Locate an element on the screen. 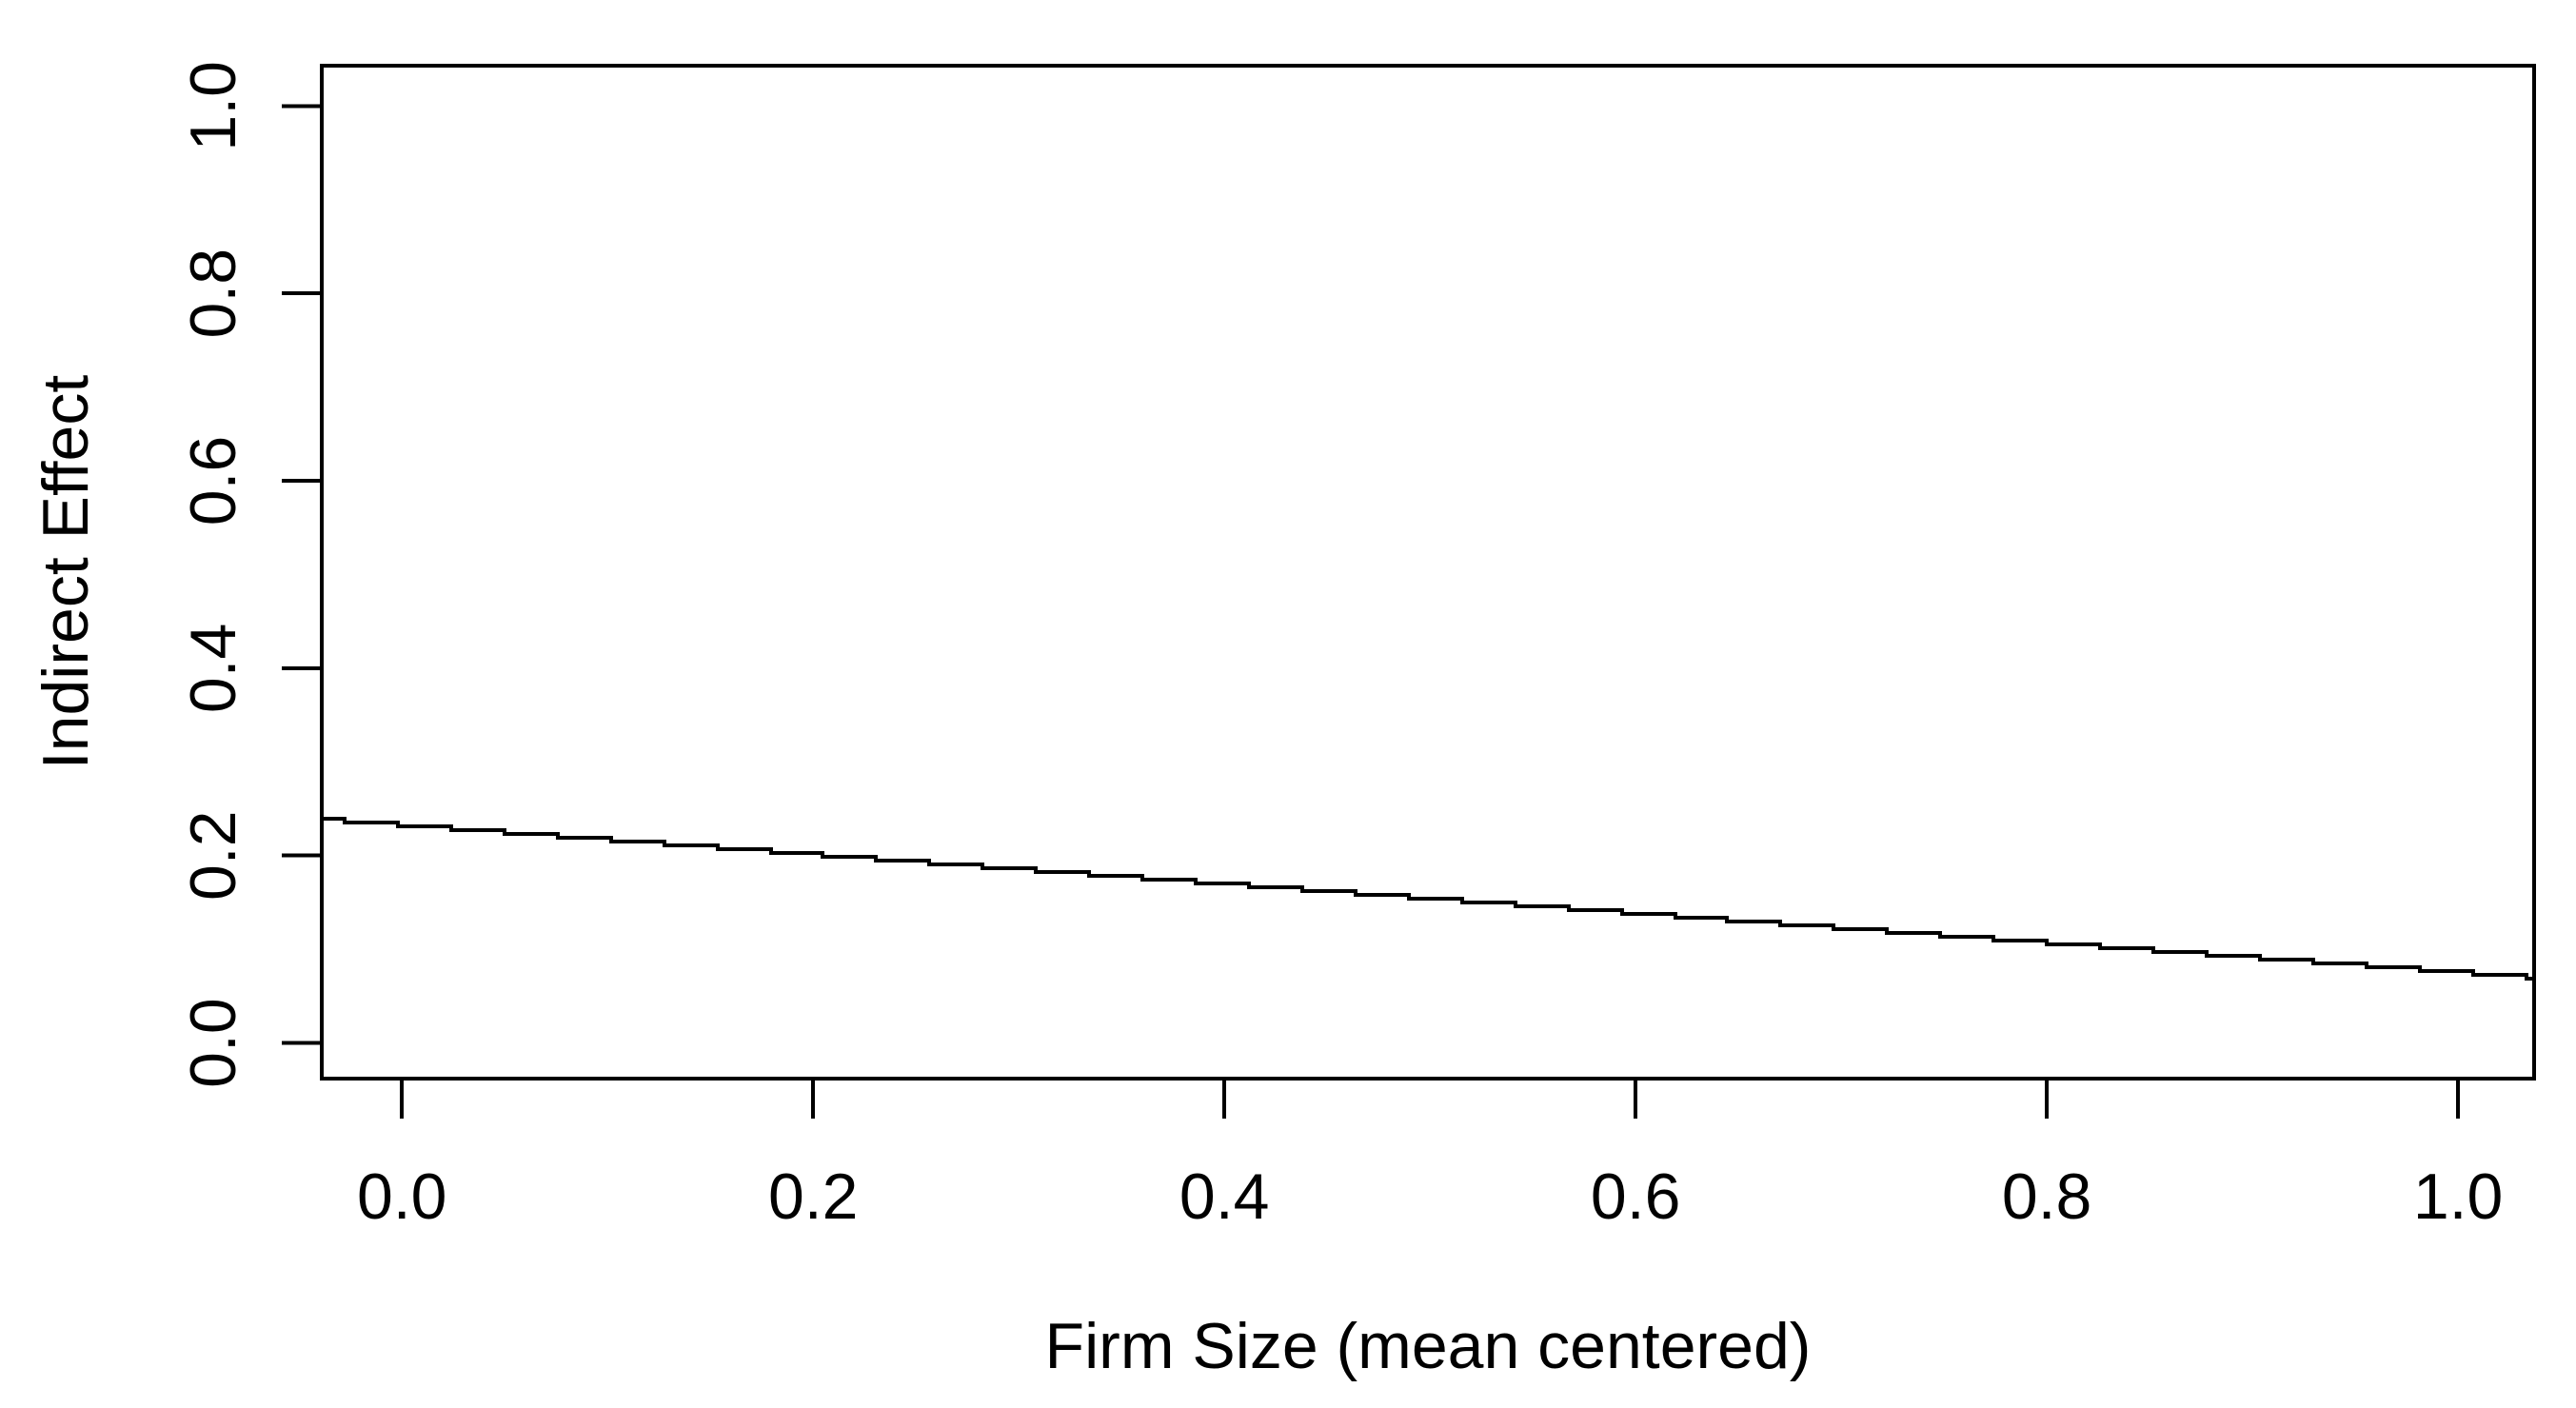 The height and width of the screenshot is (1408, 2576). x-axis-ticks: 0.0 0.2 0.4 0.6 0.8 1.0 is located at coordinates (1430, 1156).